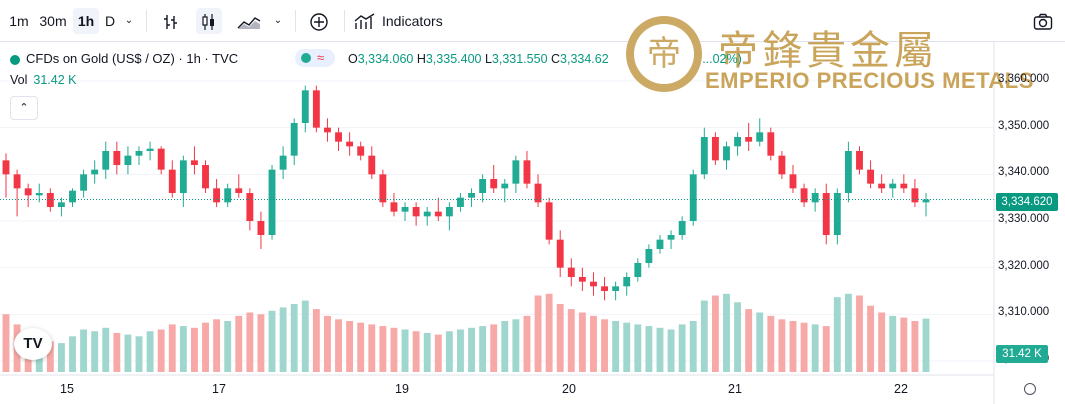 The height and width of the screenshot is (404, 1065). What do you see at coordinates (86, 21) in the screenshot?
I see `interval-1h: 1h` at bounding box center [86, 21].